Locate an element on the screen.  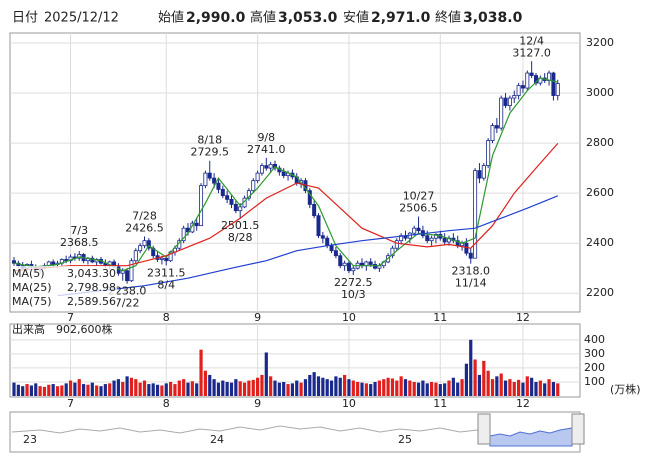
annotation-date: 8/18 is located at coordinates (209, 140).